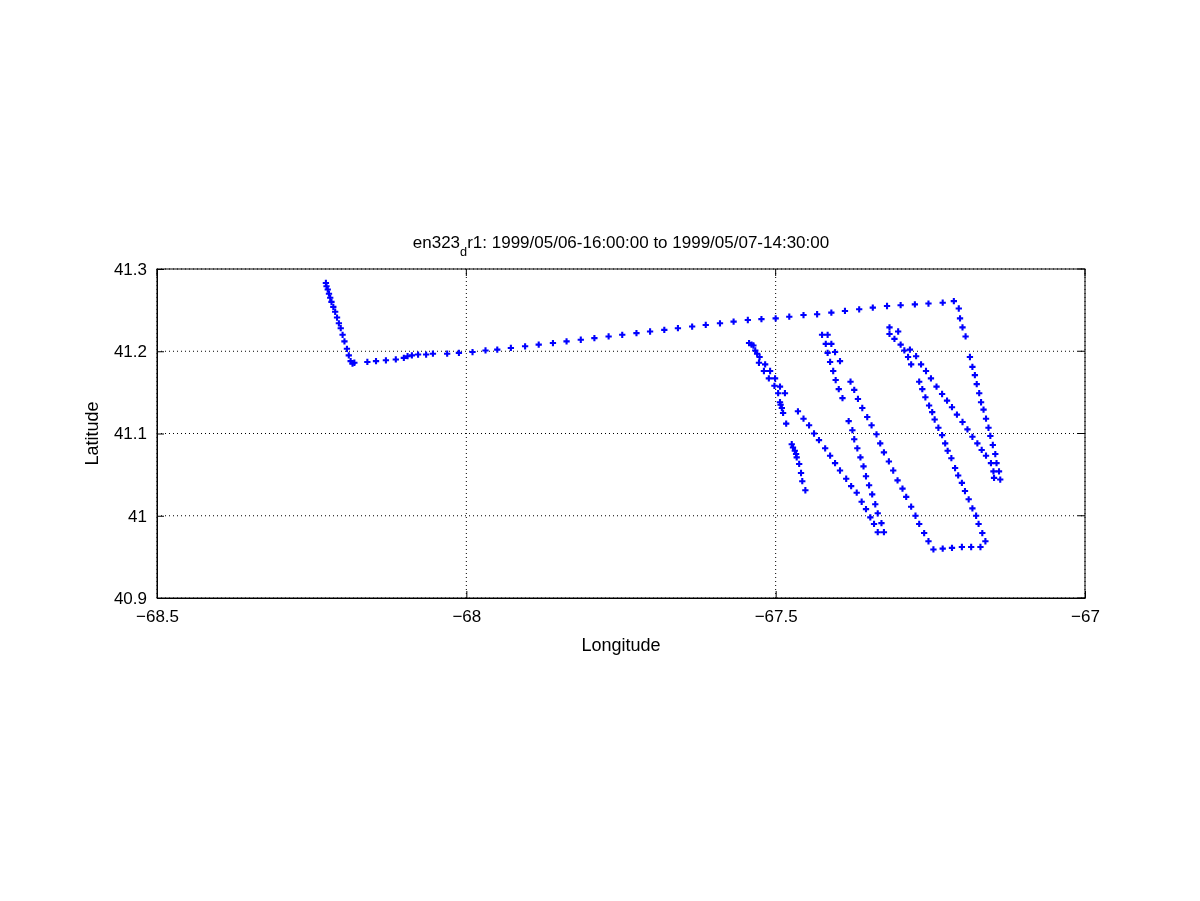  What do you see at coordinates (621, 645) in the screenshot?
I see `x-axis-title: Longitude` at bounding box center [621, 645].